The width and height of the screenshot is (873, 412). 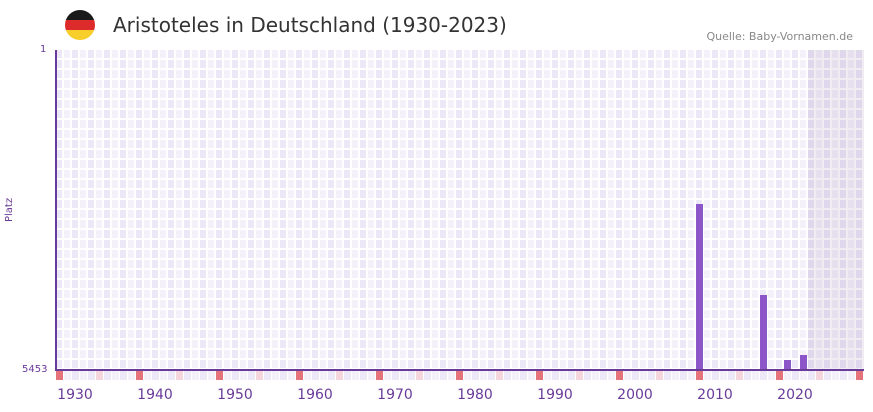 What do you see at coordinates (155, 395) in the screenshot?
I see `x-tick-label: 1940` at bounding box center [155, 395].